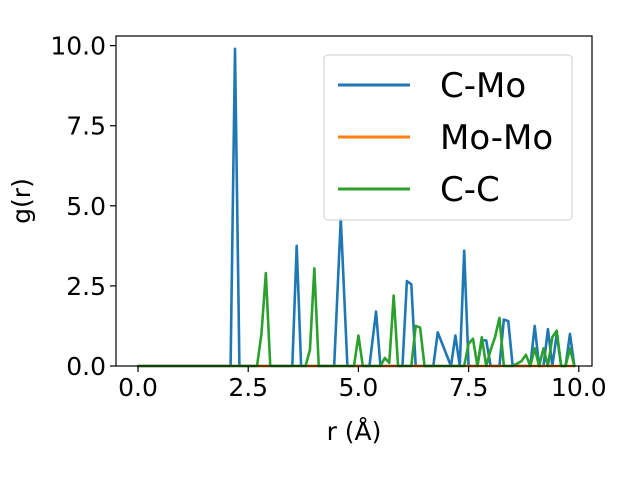 The image size is (640, 480). Describe the element at coordinates (469, 387) in the screenshot. I see `x-tick-label: 7.5` at that location.